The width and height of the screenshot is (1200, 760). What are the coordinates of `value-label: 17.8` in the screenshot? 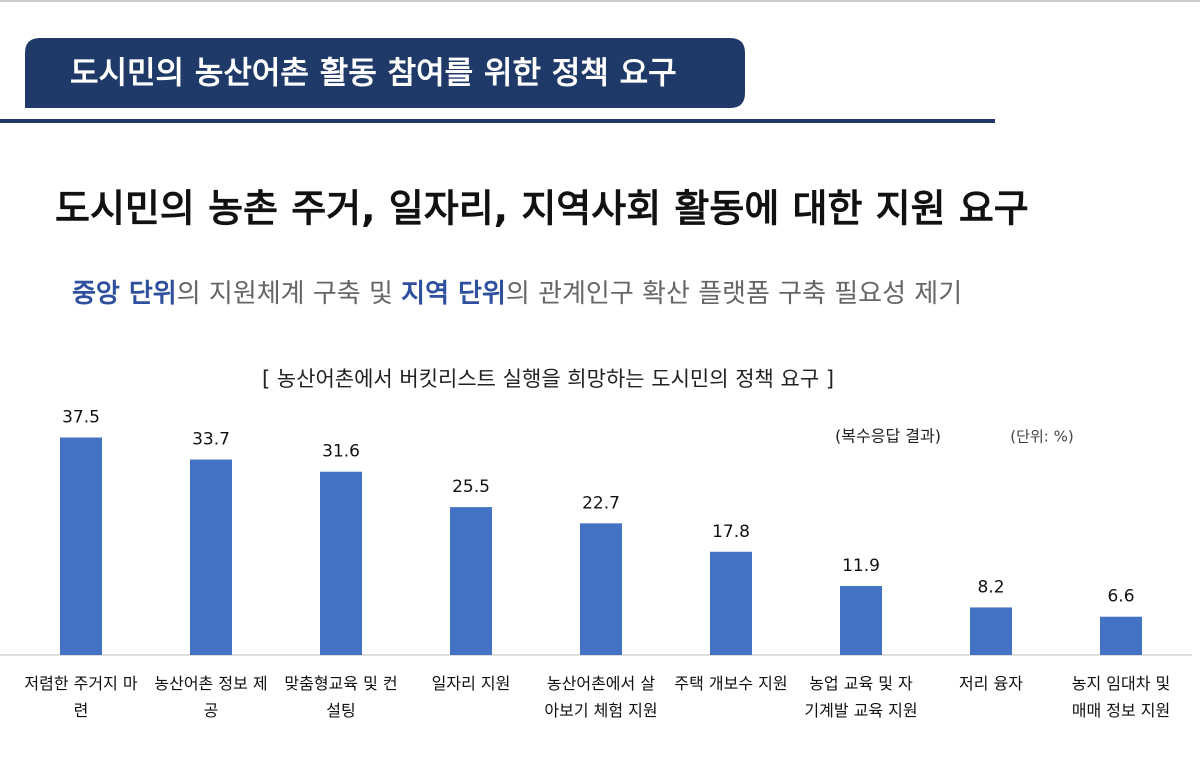 It's located at (731, 532).